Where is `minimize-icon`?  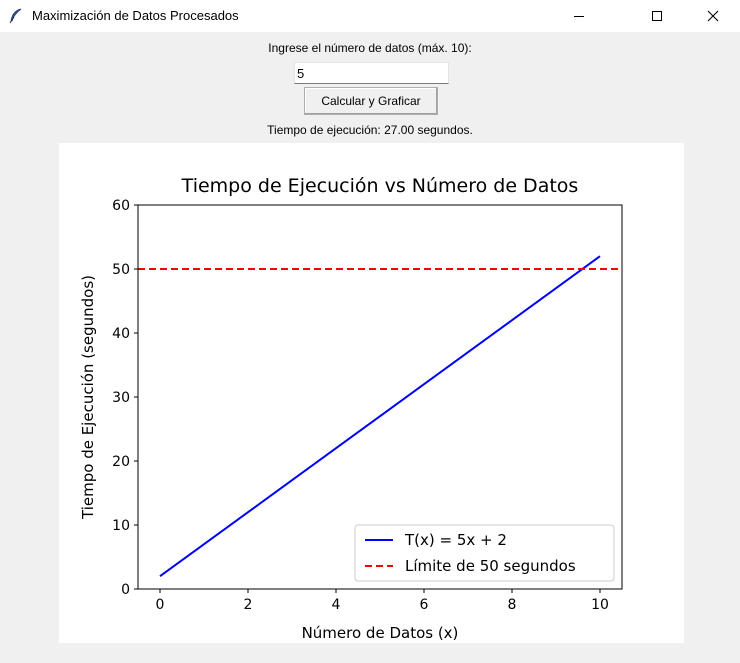 minimize-icon is located at coordinates (579, 16).